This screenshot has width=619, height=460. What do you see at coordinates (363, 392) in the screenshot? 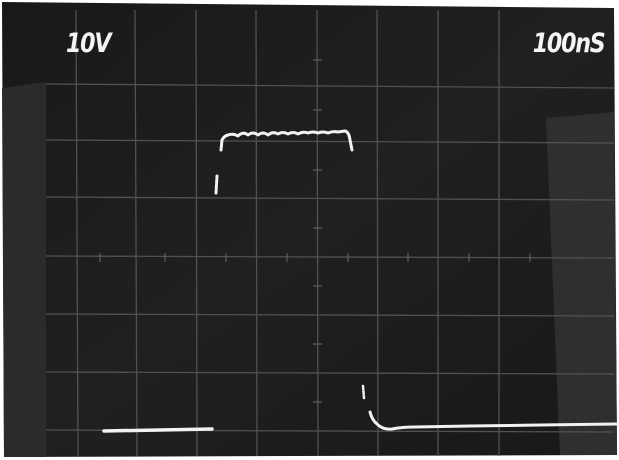
I see `trace-falling-edge` at bounding box center [363, 392].